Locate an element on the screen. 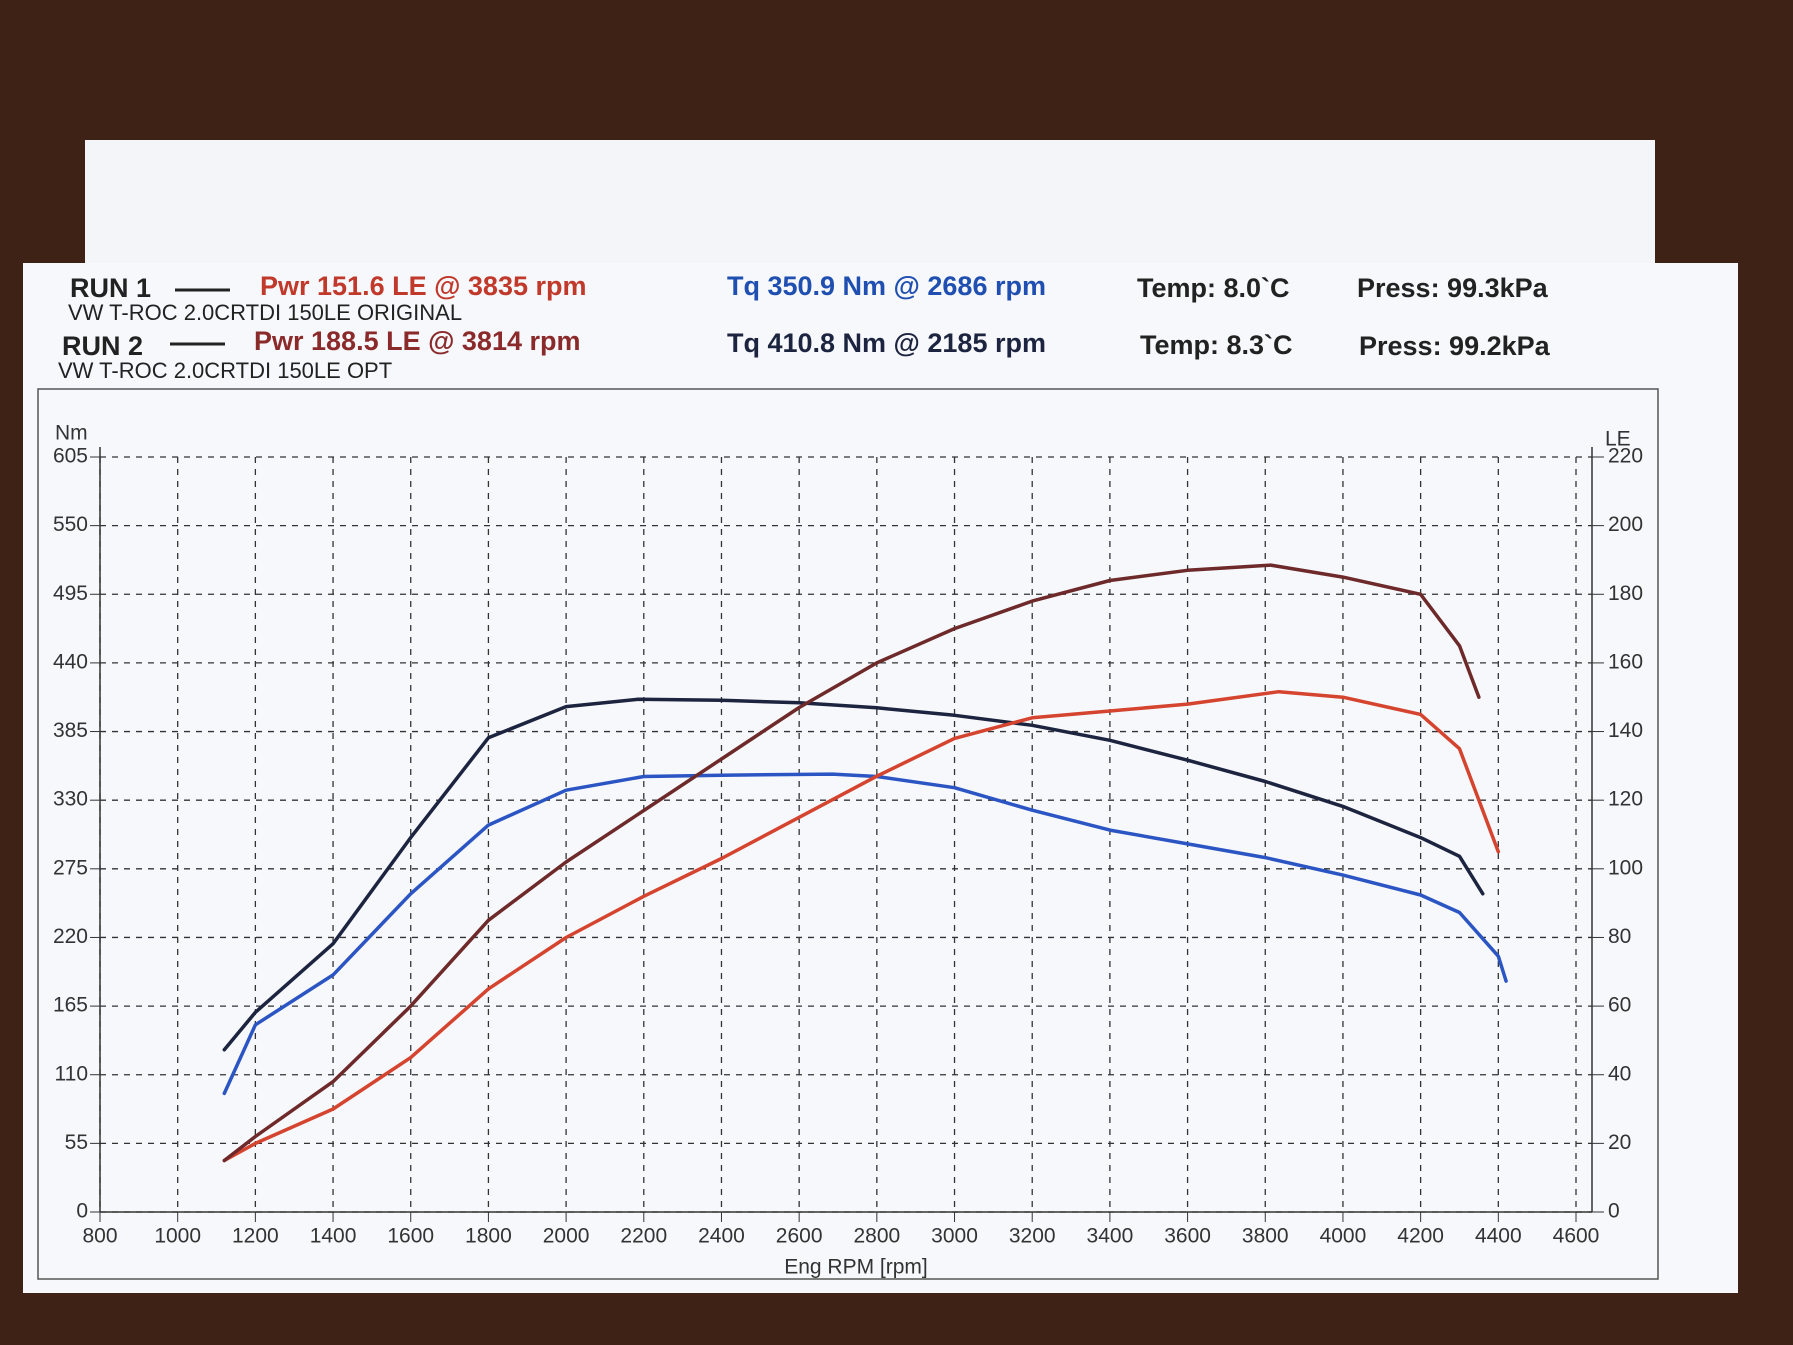  y-tick-label: 110 is located at coordinates (71, 1073).